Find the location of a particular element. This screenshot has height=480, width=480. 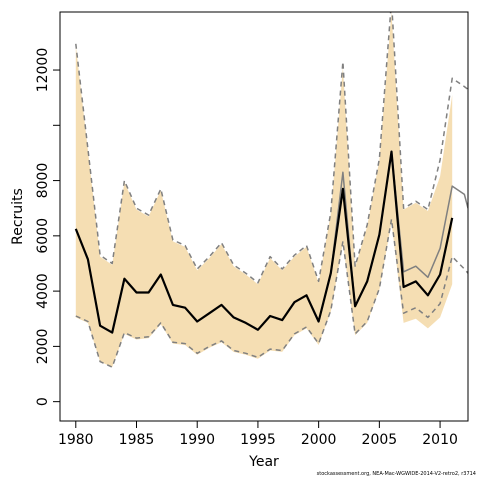

x-tick-label: 1995 is located at coordinates (258, 440).